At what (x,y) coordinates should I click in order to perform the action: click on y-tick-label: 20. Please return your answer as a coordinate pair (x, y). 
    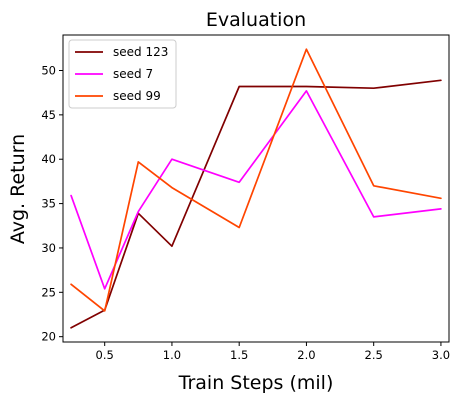
    Looking at the image, I should click on (48, 337).